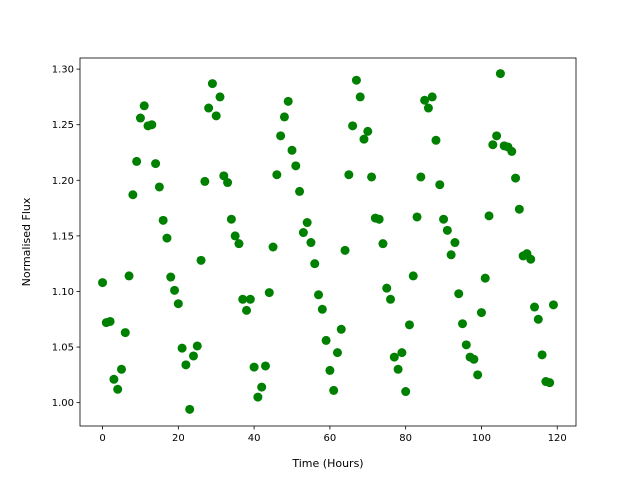 Image resolution: width=640 pixels, height=480 pixels. I want to click on x-tick-label: 0, so click(102, 438).